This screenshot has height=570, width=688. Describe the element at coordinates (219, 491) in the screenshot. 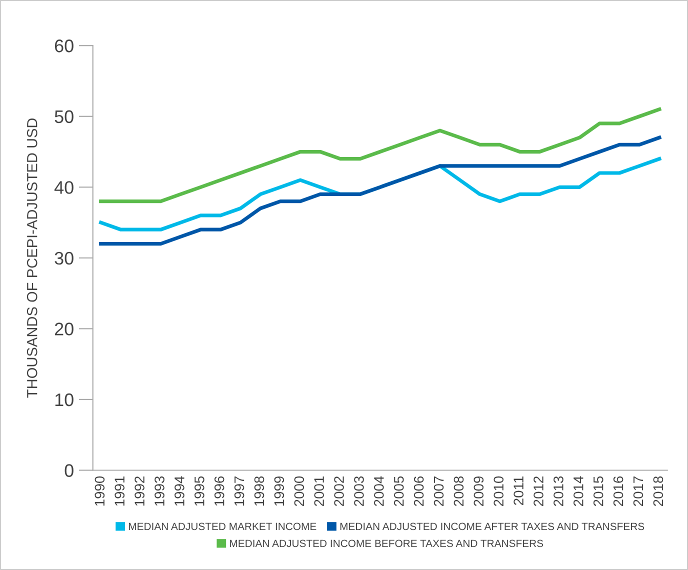

I see `x-tick-label: 1996` at that location.